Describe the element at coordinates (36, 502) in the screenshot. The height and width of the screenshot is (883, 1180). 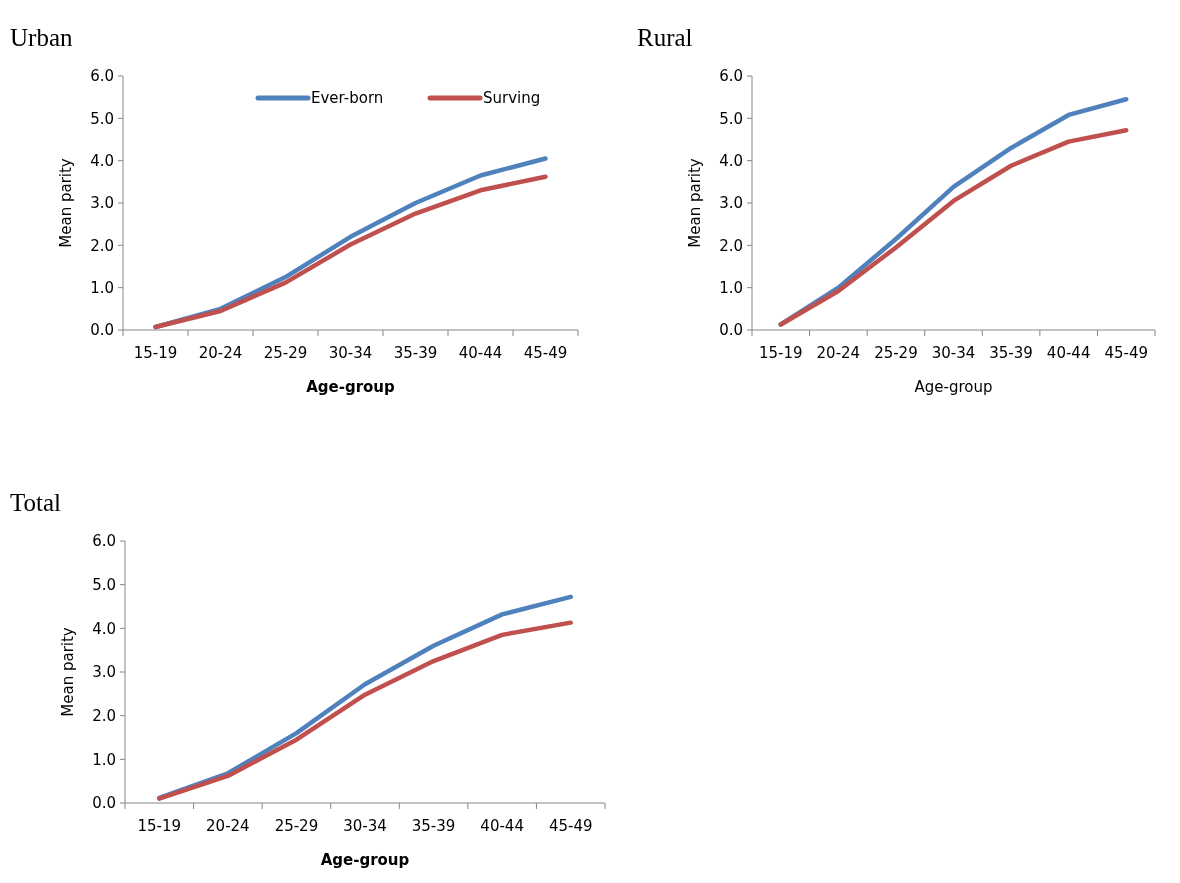
I see `chart-title: Total` at that location.